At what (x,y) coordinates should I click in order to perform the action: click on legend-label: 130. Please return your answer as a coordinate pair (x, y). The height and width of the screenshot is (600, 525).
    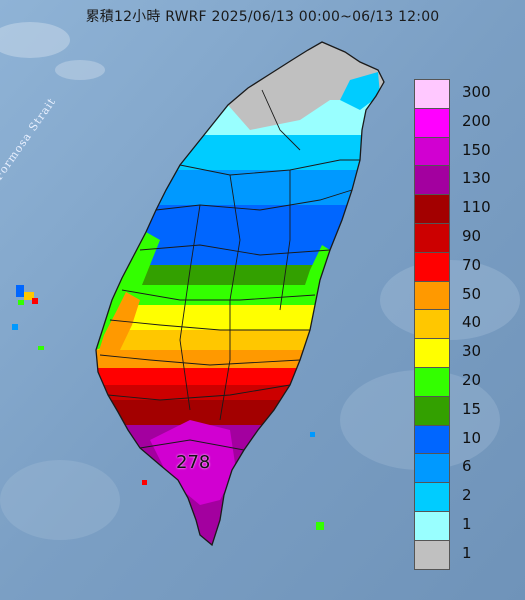
    Looking at the image, I should click on (476, 178).